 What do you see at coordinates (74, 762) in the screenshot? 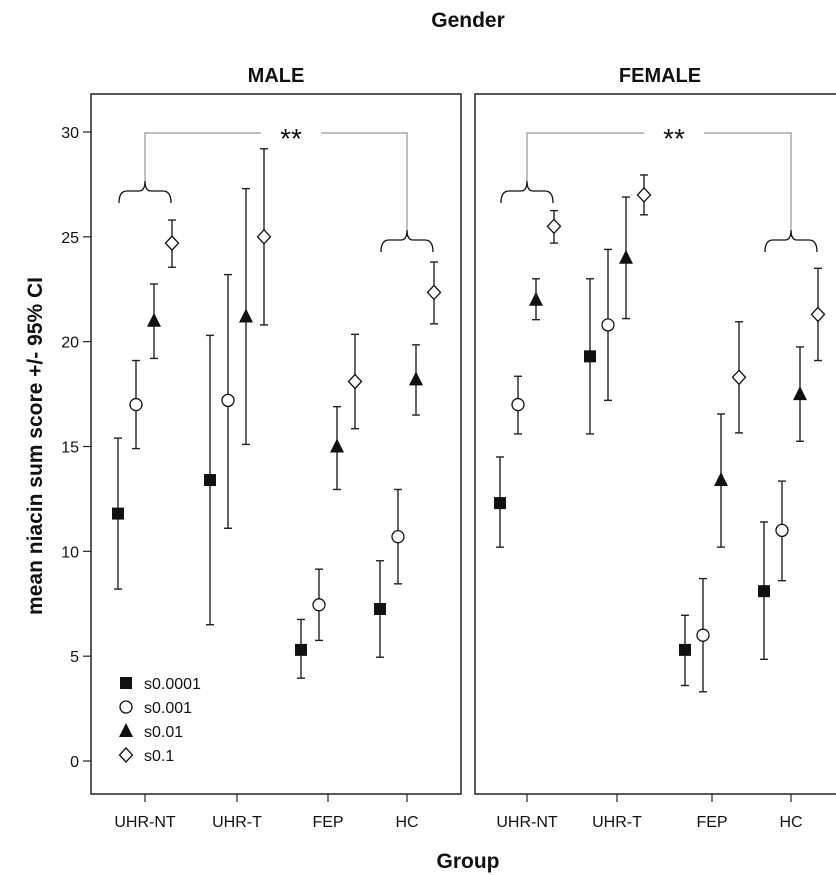
I see `y-tick-label: 0` at bounding box center [74, 762].